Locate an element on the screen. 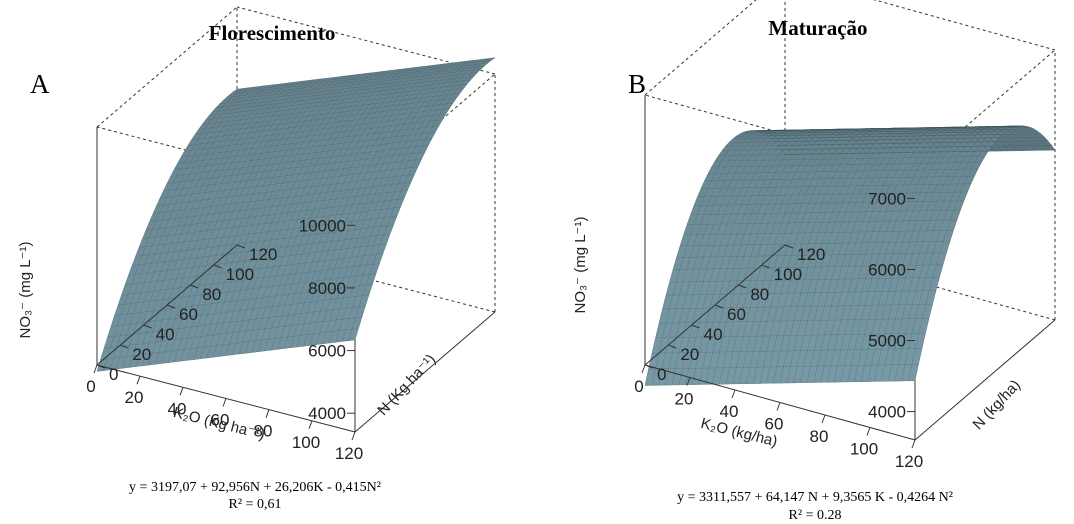  panel-a-x-tick-label: 60 is located at coordinates (220, 420).